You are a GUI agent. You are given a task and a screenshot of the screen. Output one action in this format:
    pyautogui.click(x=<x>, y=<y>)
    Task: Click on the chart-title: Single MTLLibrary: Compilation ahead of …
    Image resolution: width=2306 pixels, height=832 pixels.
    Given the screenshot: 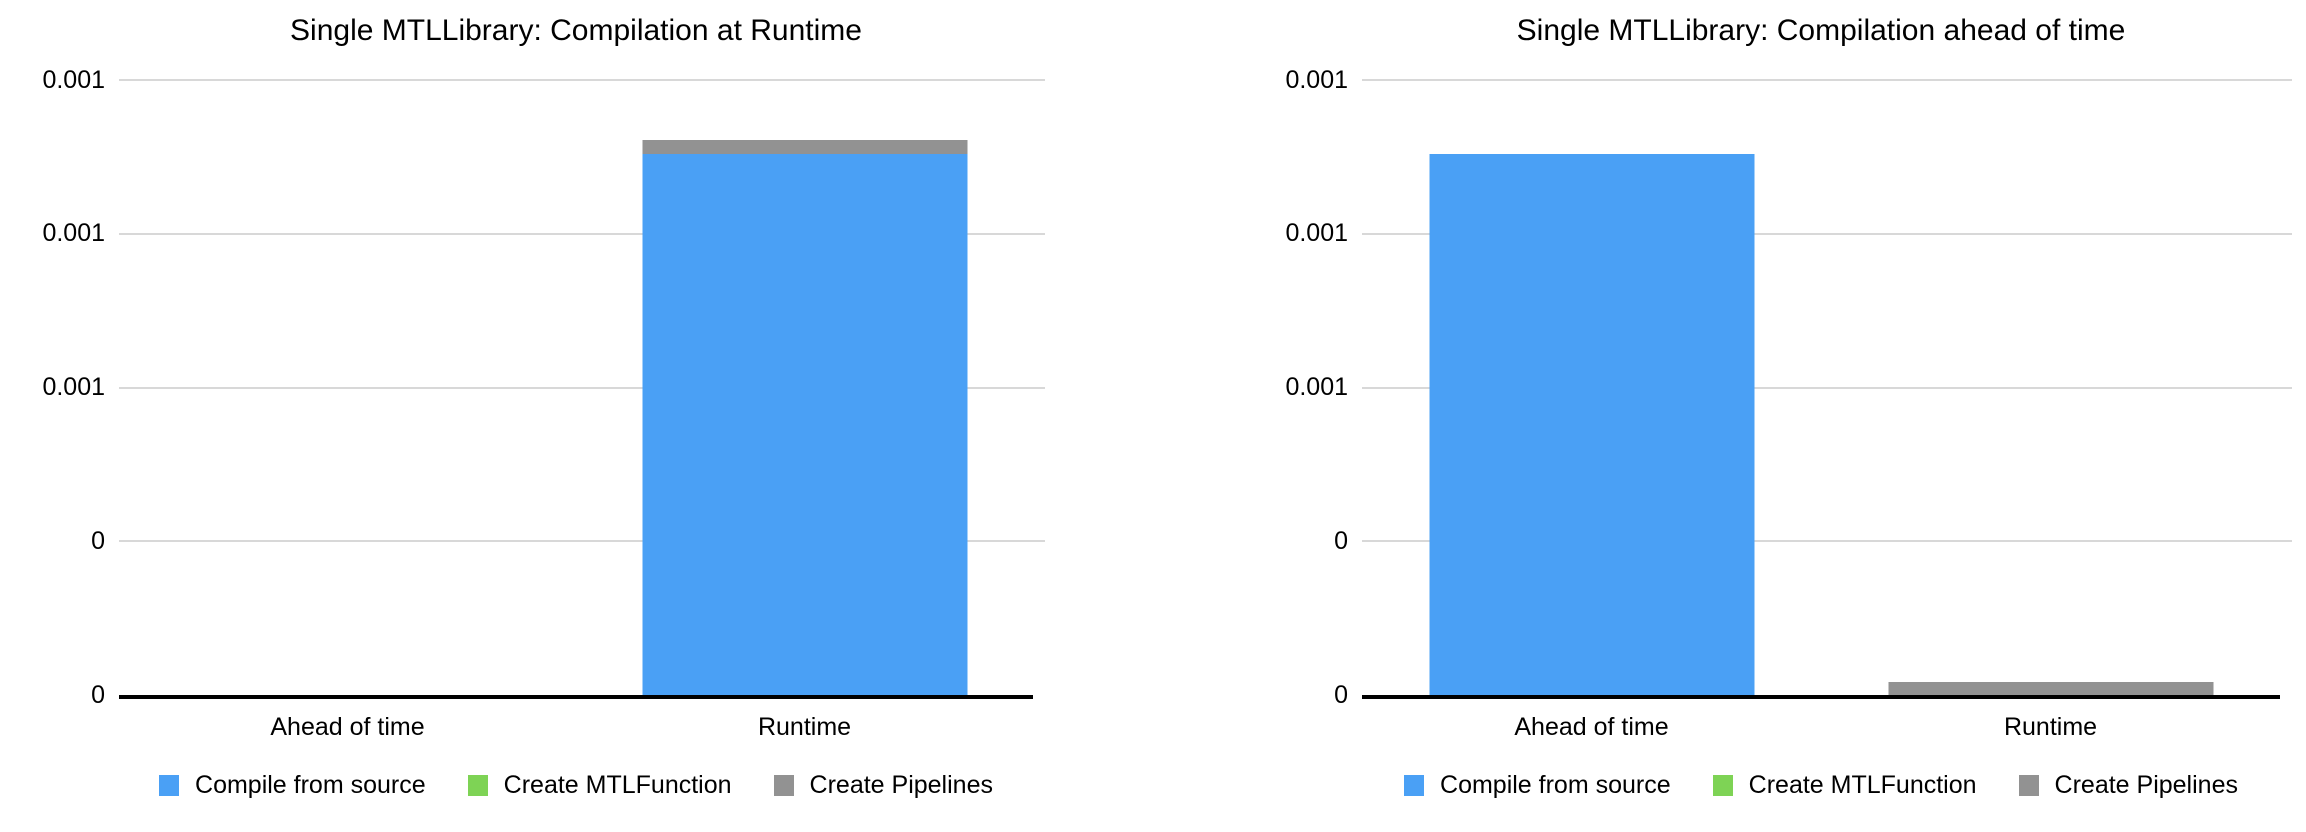 What is the action you would take?
    pyautogui.click(x=1821, y=30)
    